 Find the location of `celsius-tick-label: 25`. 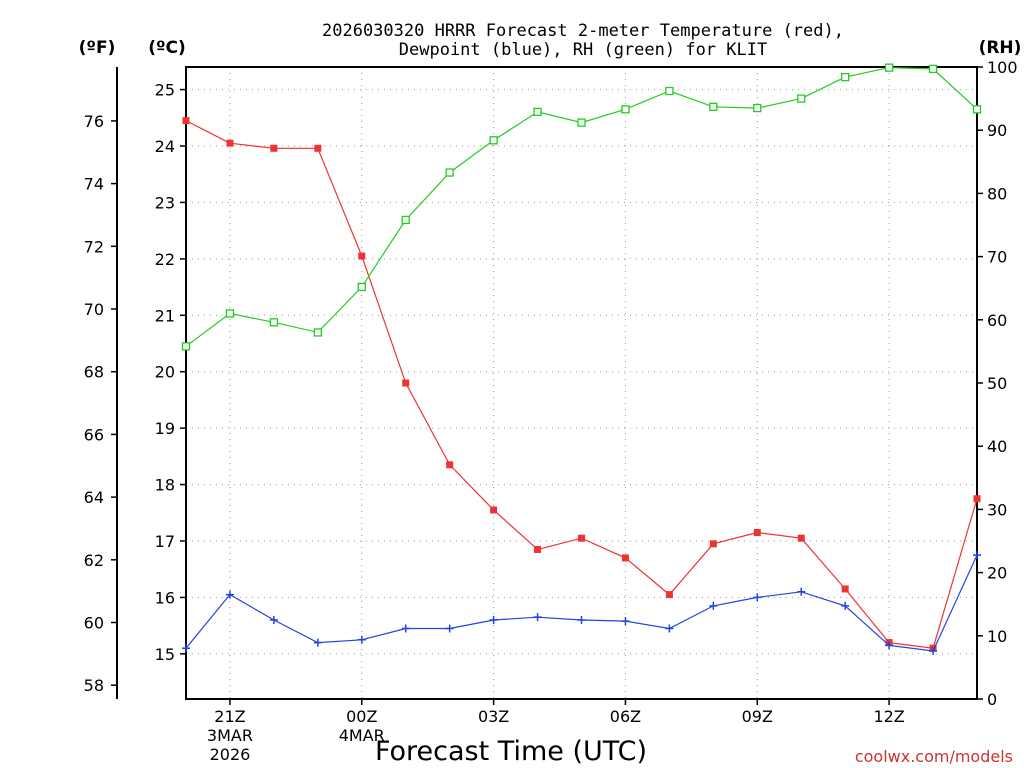

celsius-tick-label: 25 is located at coordinates (165, 90).